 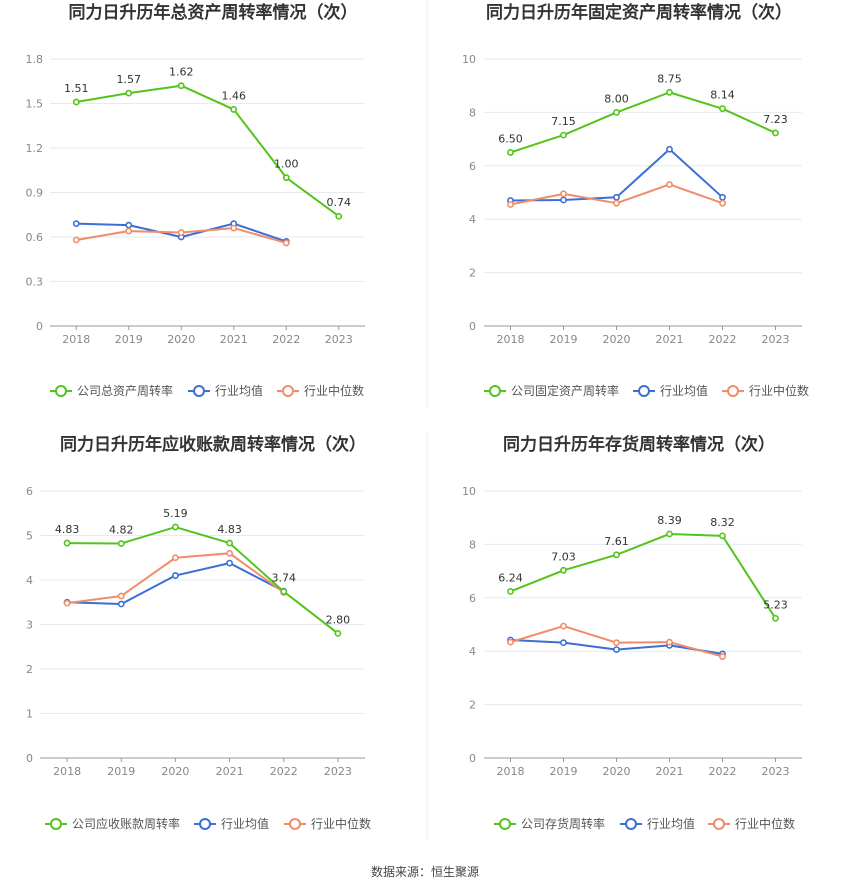 What do you see at coordinates (722, 95) in the screenshot?
I see `data-label: 8.14` at bounding box center [722, 95].